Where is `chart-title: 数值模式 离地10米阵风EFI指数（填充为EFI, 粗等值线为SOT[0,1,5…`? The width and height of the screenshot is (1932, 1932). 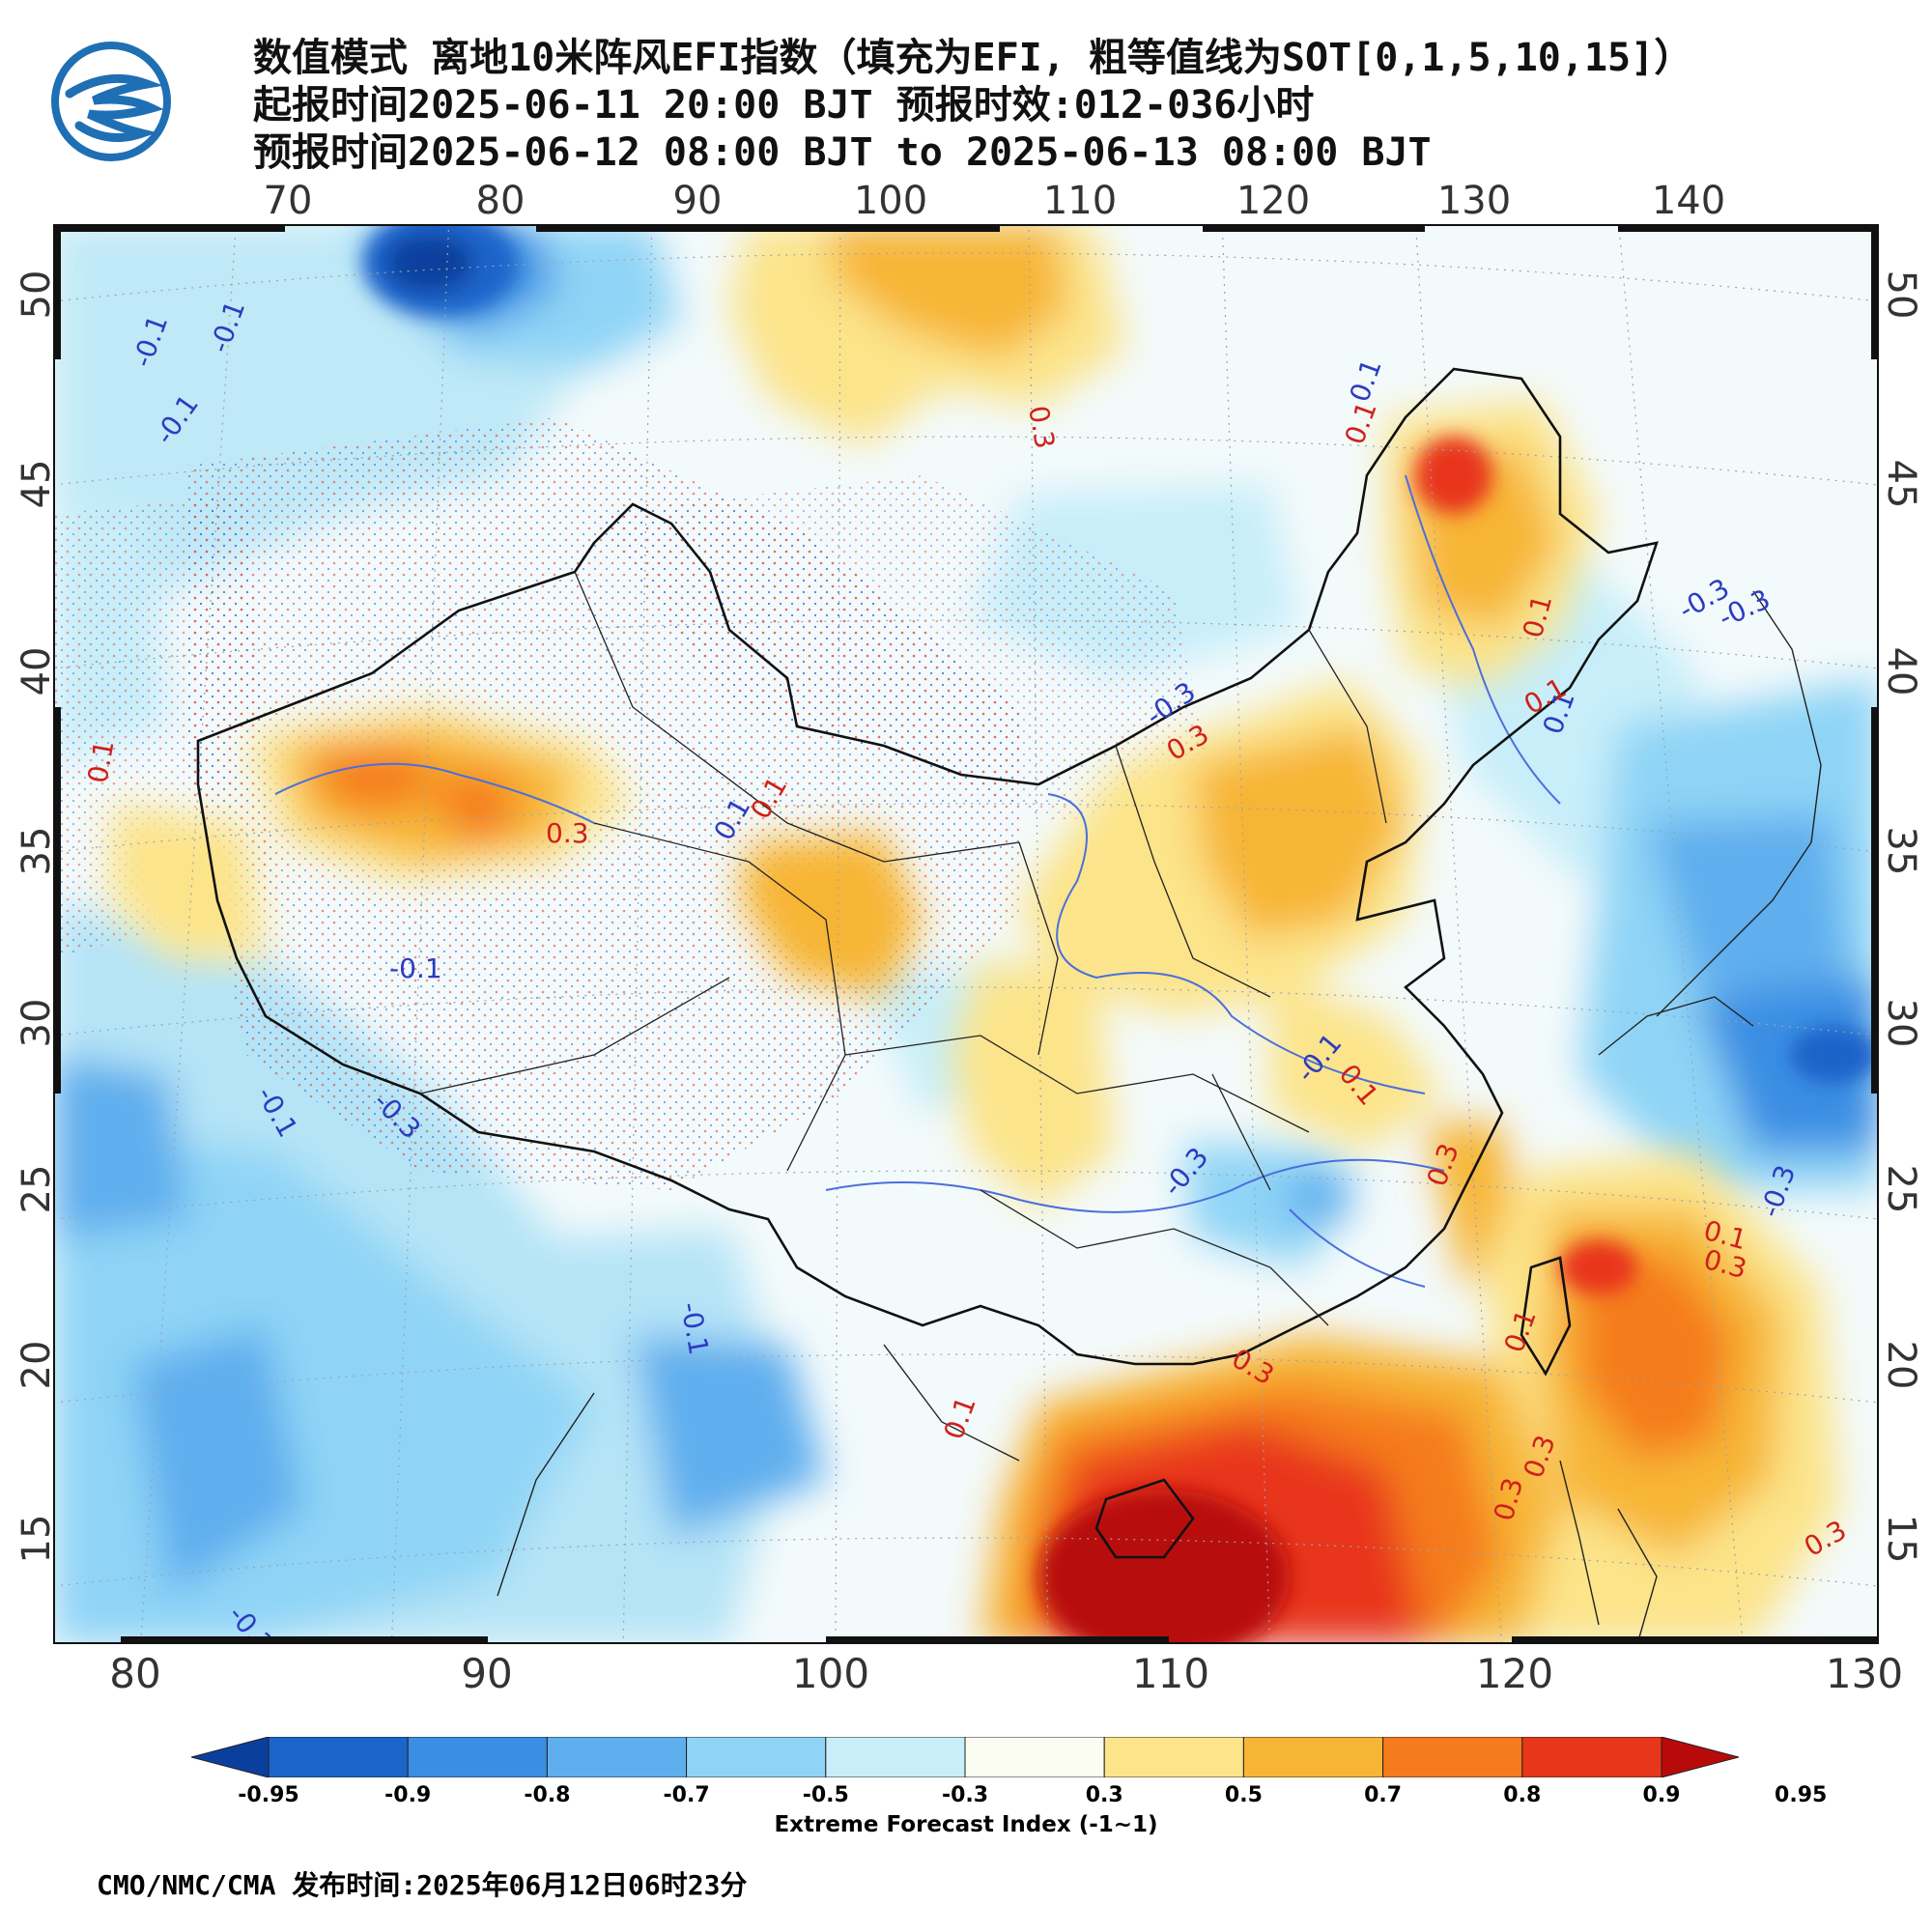 chart-title: 数值模式 离地10米阵风EFI指数（填充为EFI, 粗等值线为SOT[0,1,5… is located at coordinates (973, 58).